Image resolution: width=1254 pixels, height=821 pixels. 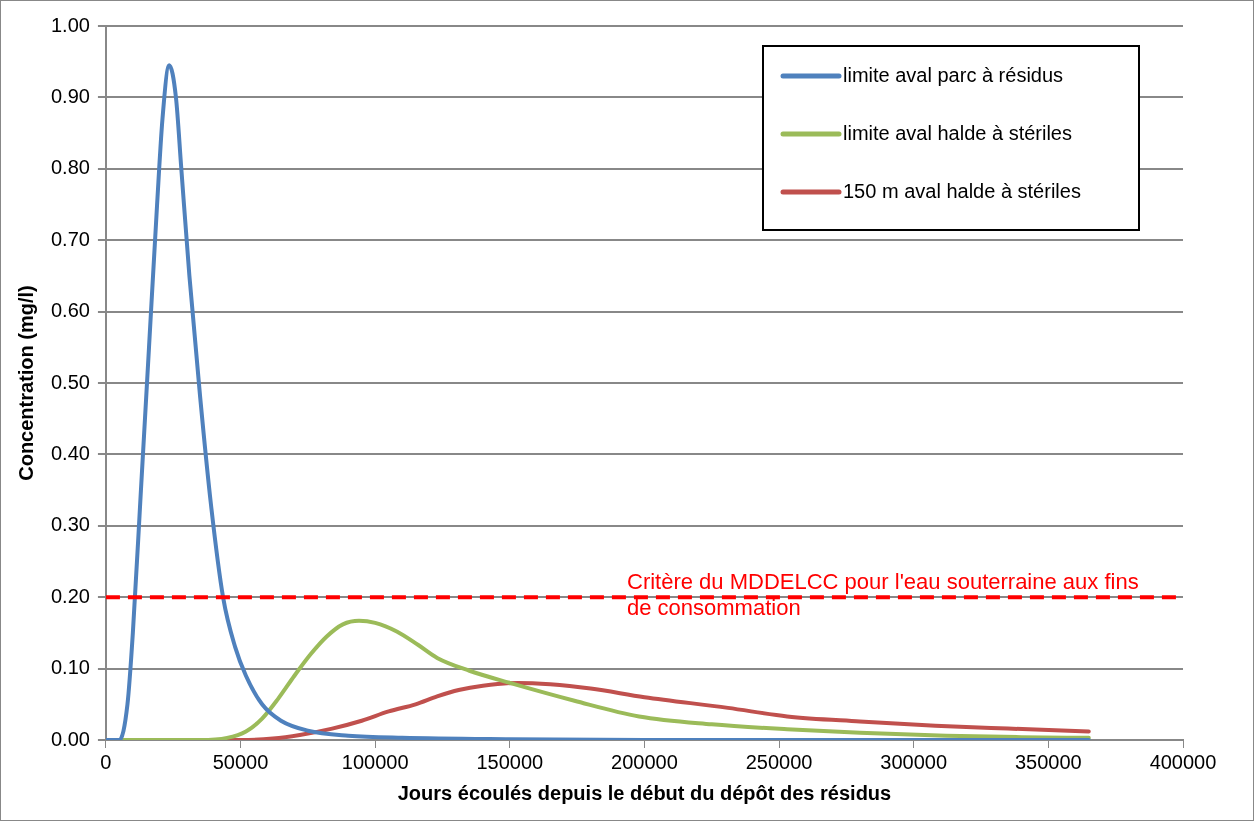 I want to click on y-tick-label: 0.50, so click(x=70, y=381).